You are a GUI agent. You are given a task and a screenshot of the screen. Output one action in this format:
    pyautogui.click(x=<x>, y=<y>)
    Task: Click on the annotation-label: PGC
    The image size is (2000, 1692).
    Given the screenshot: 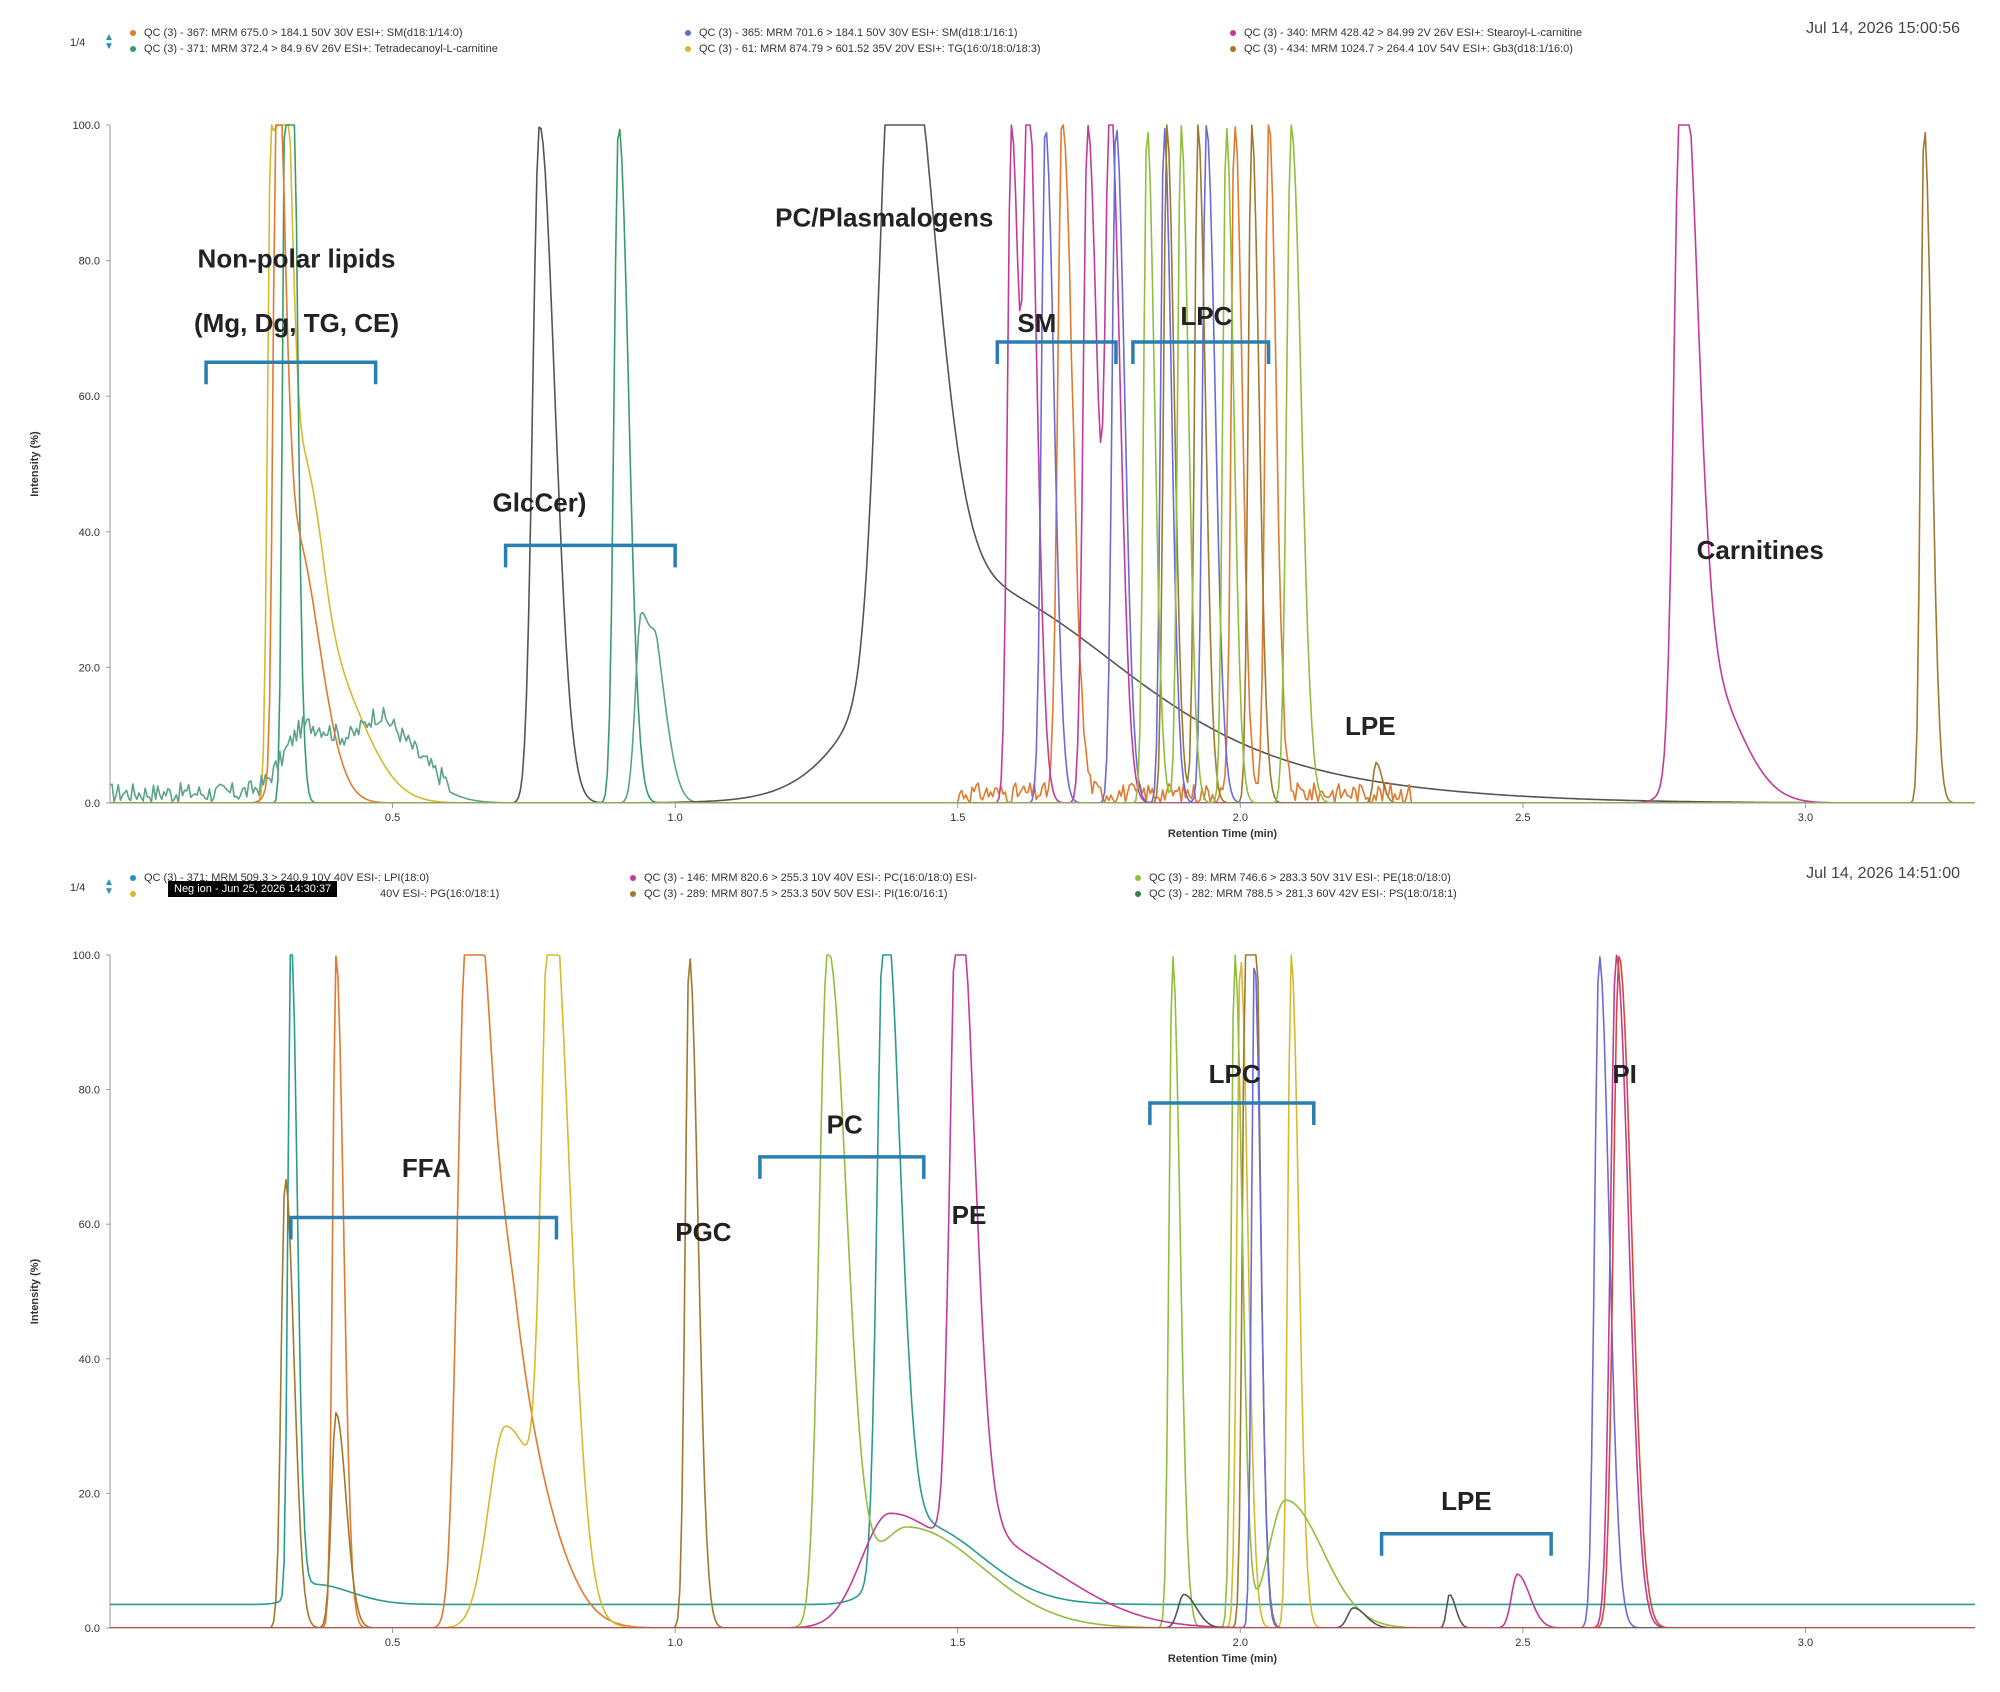 What is the action you would take?
    pyautogui.click(x=703, y=1232)
    